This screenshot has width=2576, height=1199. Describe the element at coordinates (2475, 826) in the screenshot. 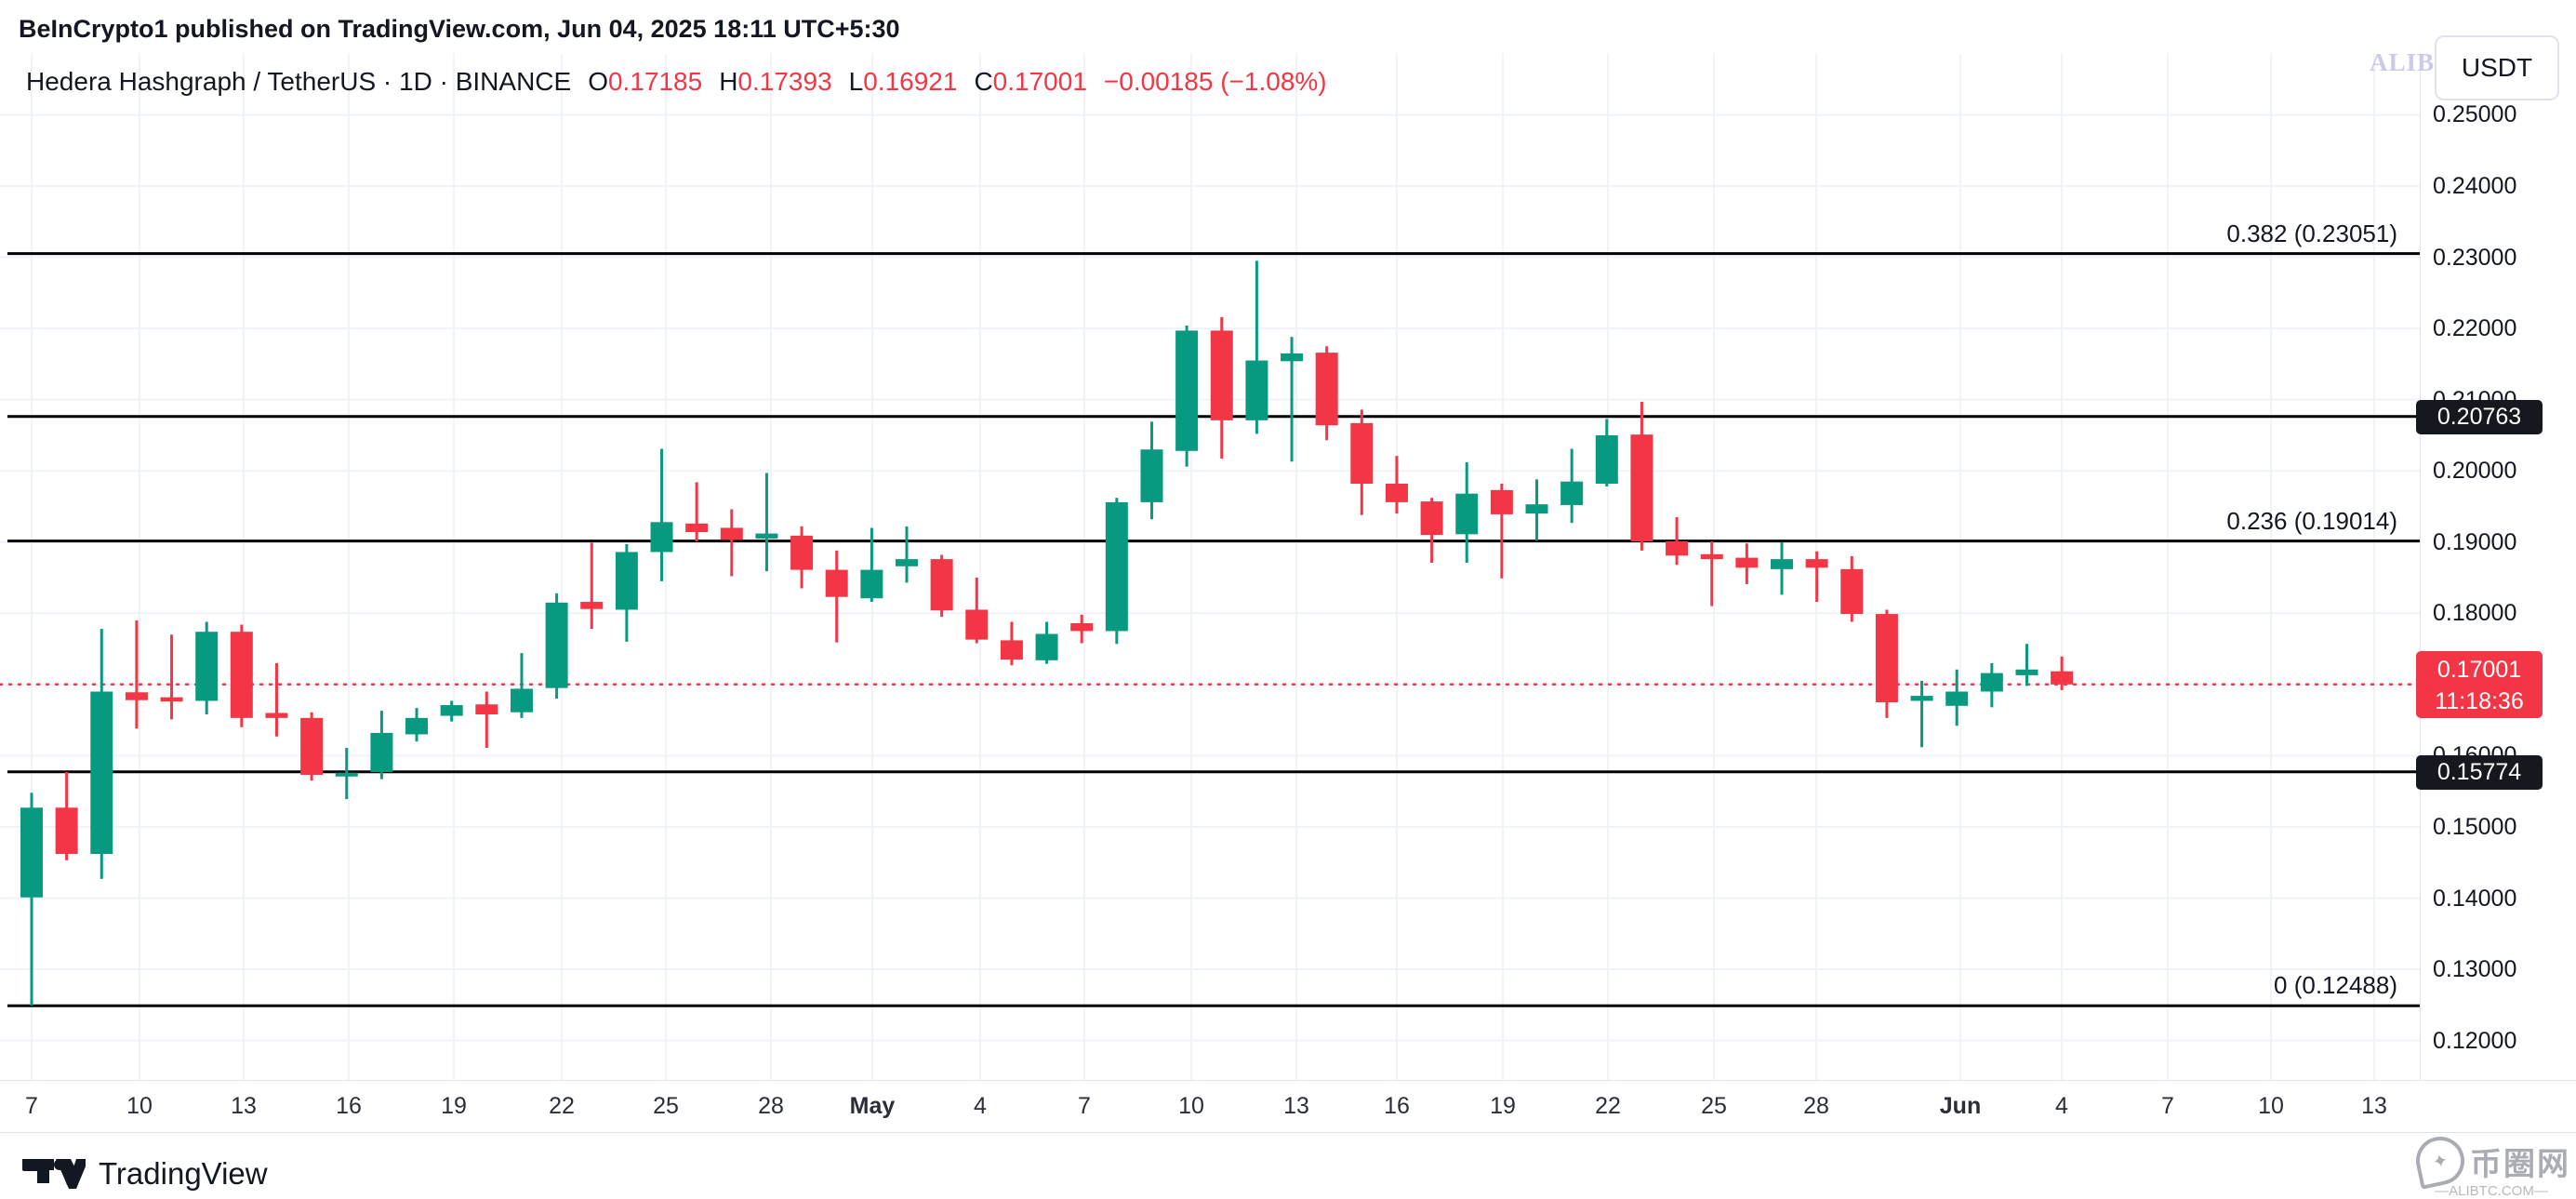

I see `price-tick-label: 0.15000` at that location.